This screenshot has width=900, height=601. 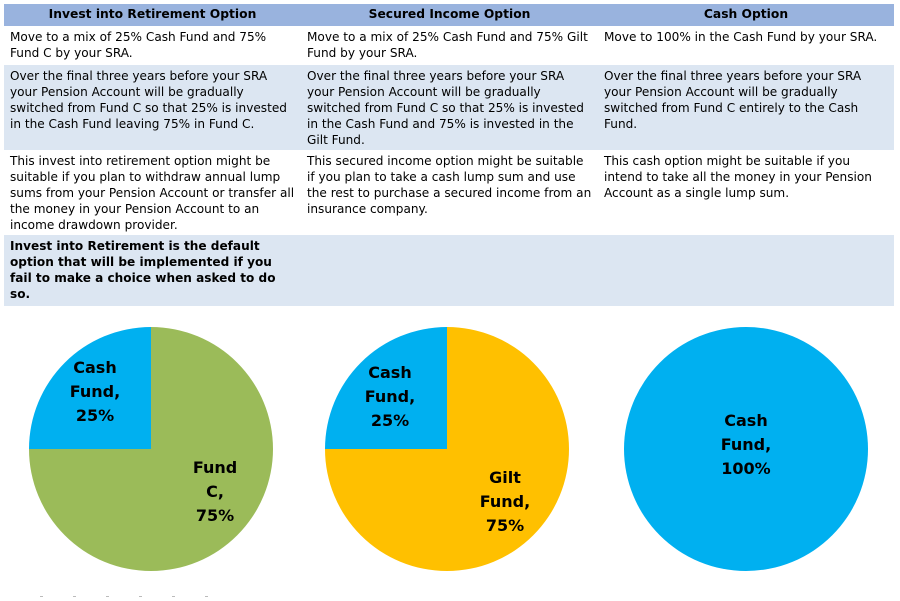 I want to click on pie-slice-label: Cash Fund, 100%, so click(x=746, y=444).